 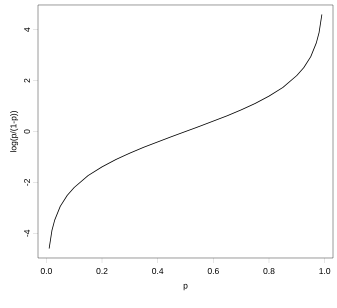 I want to click on x-tick-label: 0.6, so click(x=213, y=271).